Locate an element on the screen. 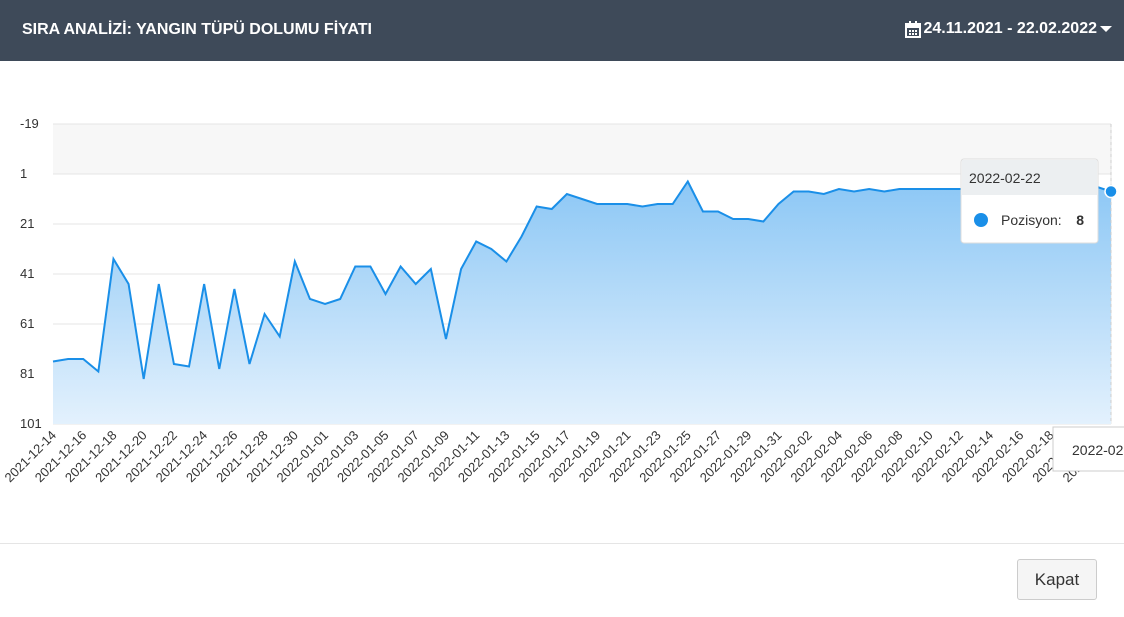 Image resolution: width=1124 pixels, height=617 pixels. date-range: 24.11.2021 - 22.02.2022 is located at coordinates (1010, 28).